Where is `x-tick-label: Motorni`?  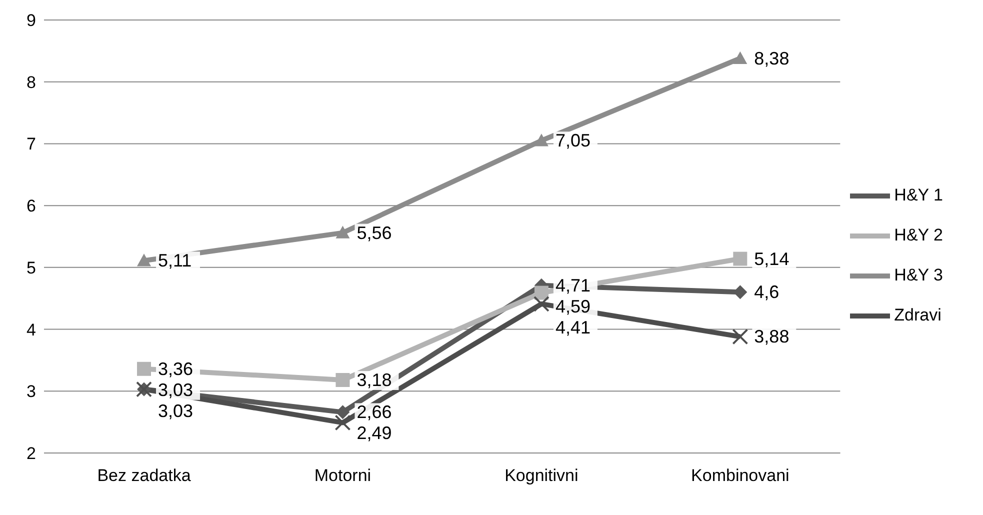
x-tick-label: Motorni is located at coordinates (343, 476).